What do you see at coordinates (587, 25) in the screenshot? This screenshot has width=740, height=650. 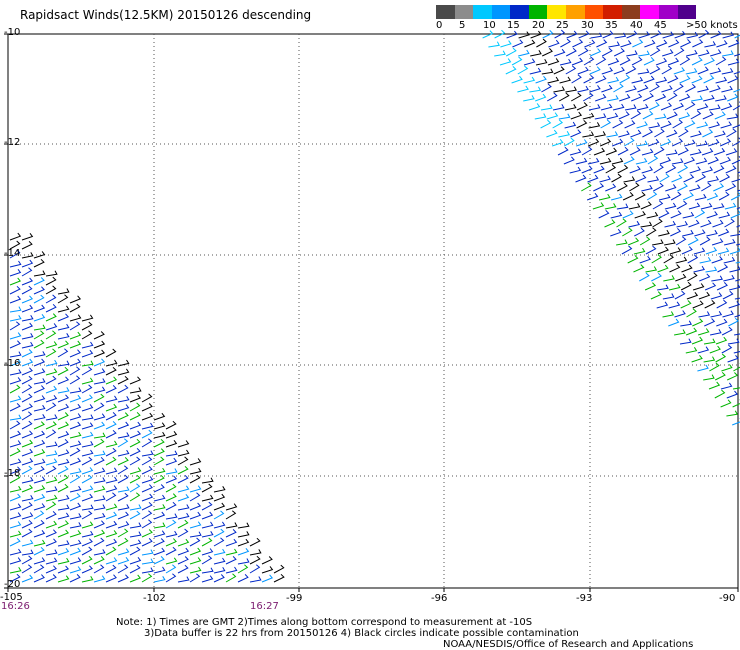 I see `colorbar-label: 30` at bounding box center [587, 25].